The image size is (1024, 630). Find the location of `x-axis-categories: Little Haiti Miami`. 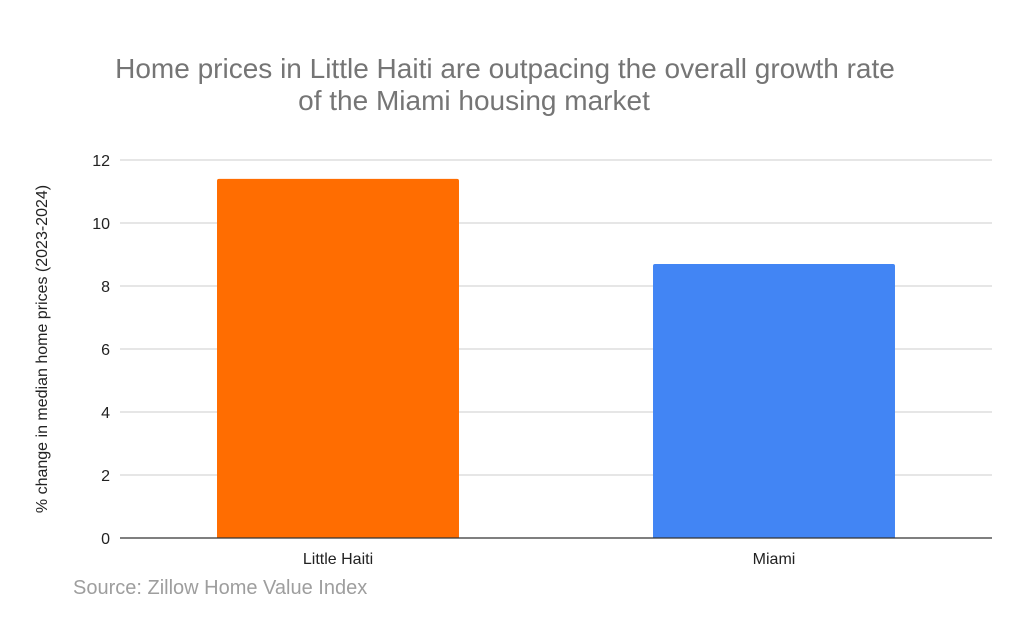

x-axis-categories: Little Haiti Miami is located at coordinates (549, 559).